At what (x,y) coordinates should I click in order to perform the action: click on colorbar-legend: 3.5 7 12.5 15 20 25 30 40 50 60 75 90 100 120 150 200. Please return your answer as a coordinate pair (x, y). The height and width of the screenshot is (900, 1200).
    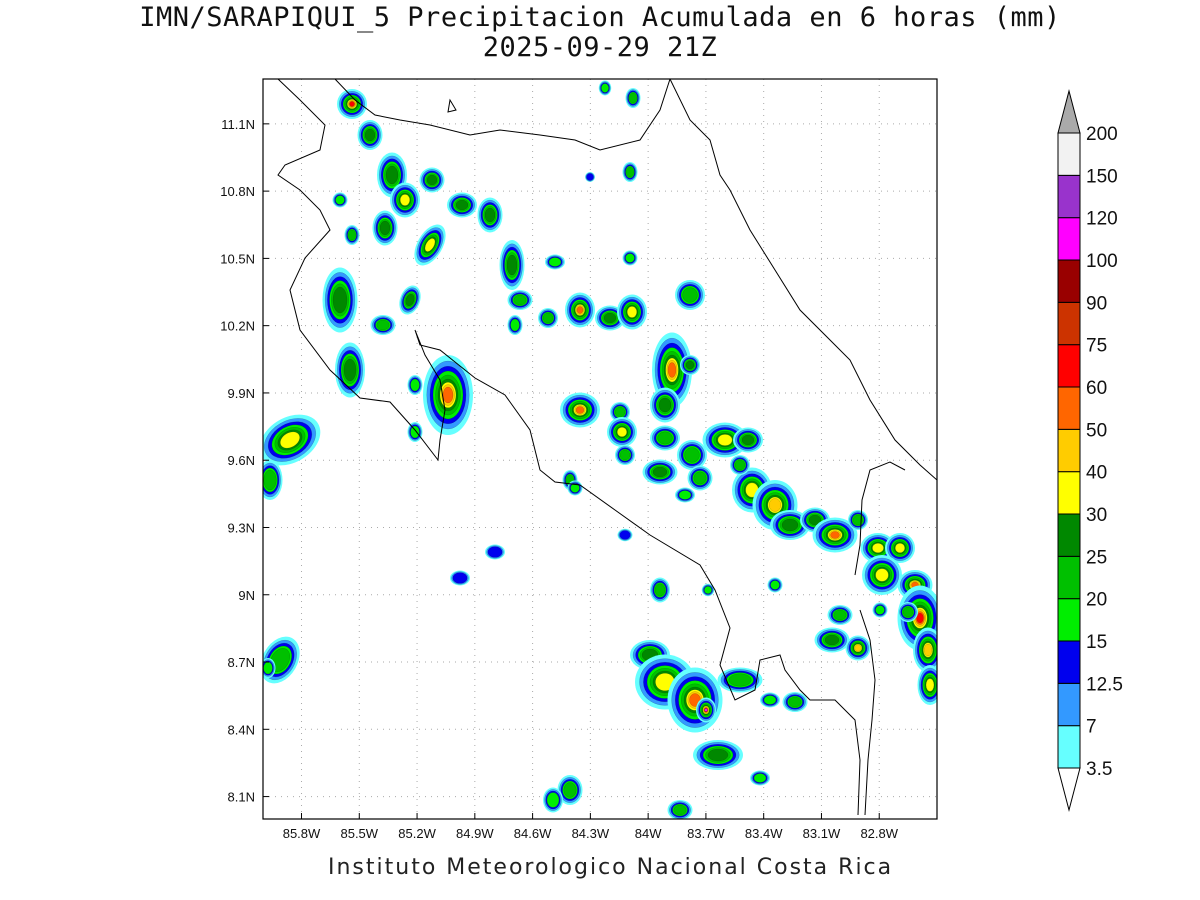
    Looking at the image, I should click on (1090, 450).